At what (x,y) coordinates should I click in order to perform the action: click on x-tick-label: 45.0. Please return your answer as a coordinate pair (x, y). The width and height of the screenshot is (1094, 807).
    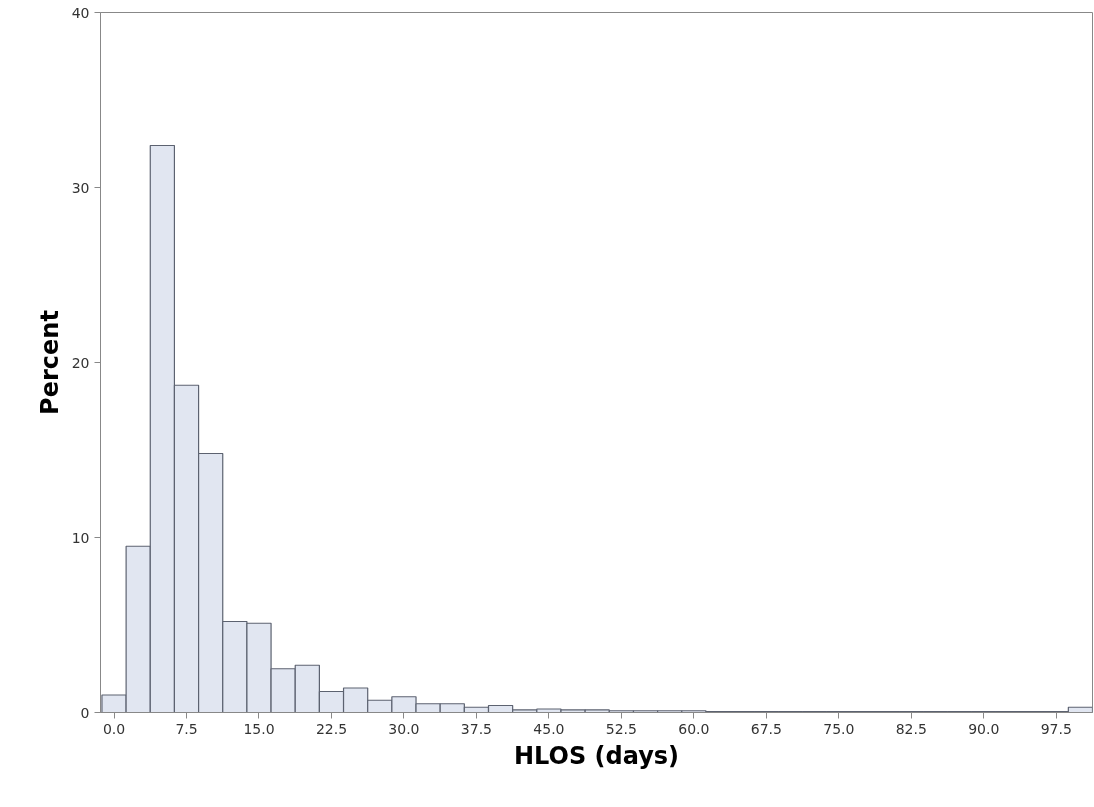
    Looking at the image, I should click on (549, 728).